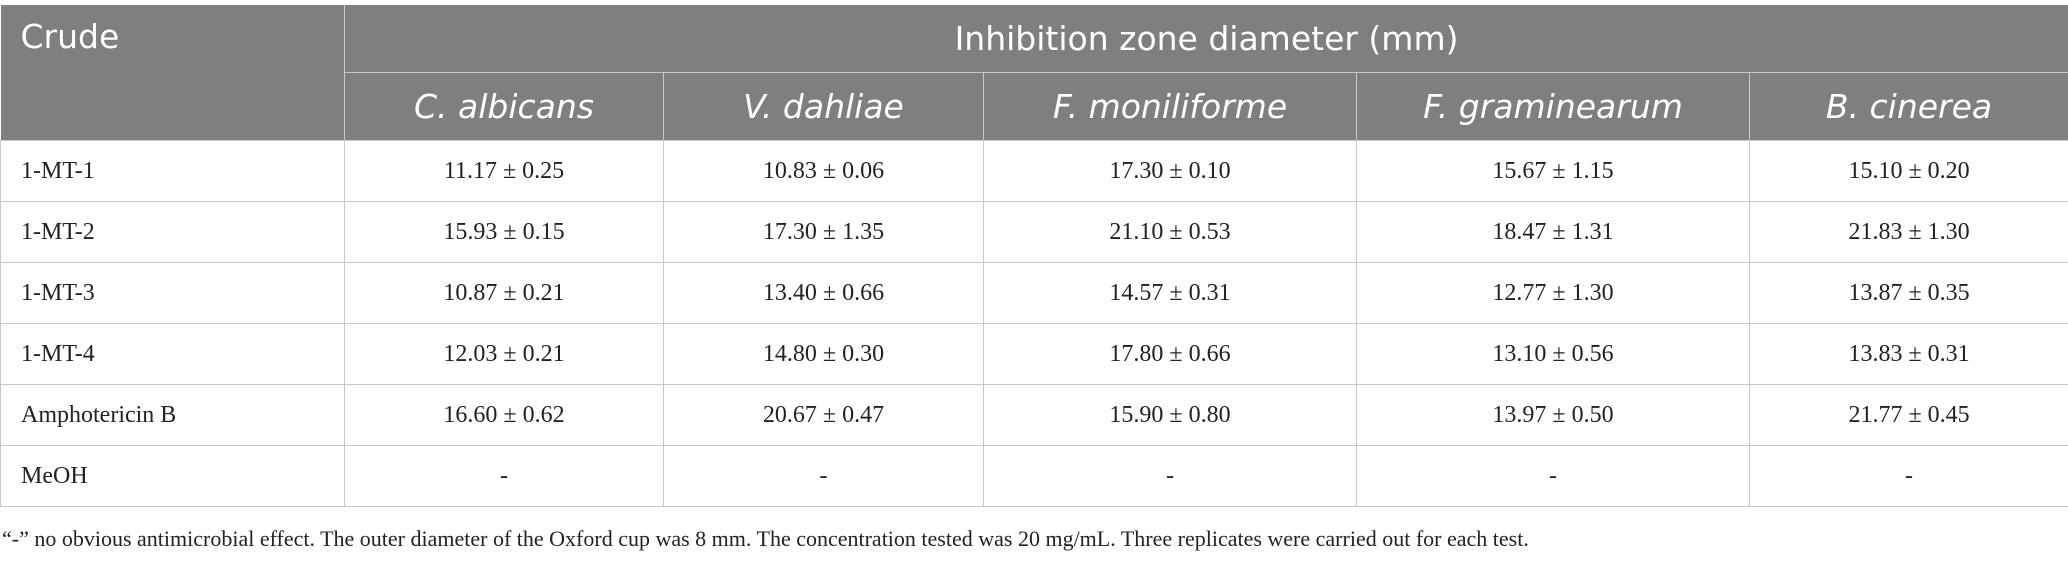  Describe the element at coordinates (823, 354) in the screenshot. I see `cell: 14.80 ± 0.30` at that location.